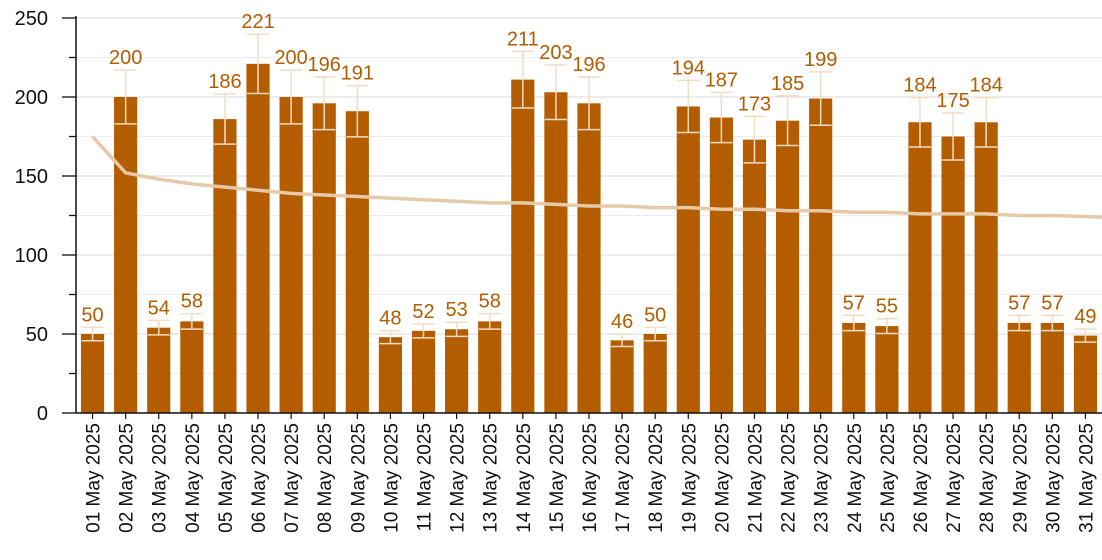 This screenshot has width=1102, height=560. Describe the element at coordinates (193, 478) in the screenshot. I see `x-tick-label: 04 May 2025` at that location.